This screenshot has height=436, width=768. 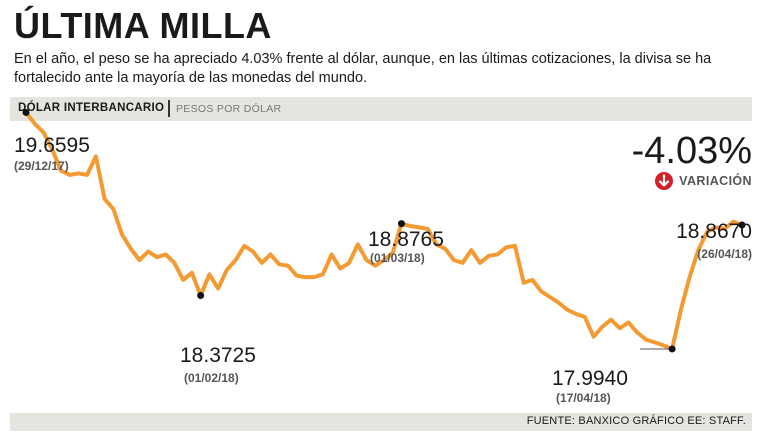 I want to click on band-separator, so click(x=169, y=108).